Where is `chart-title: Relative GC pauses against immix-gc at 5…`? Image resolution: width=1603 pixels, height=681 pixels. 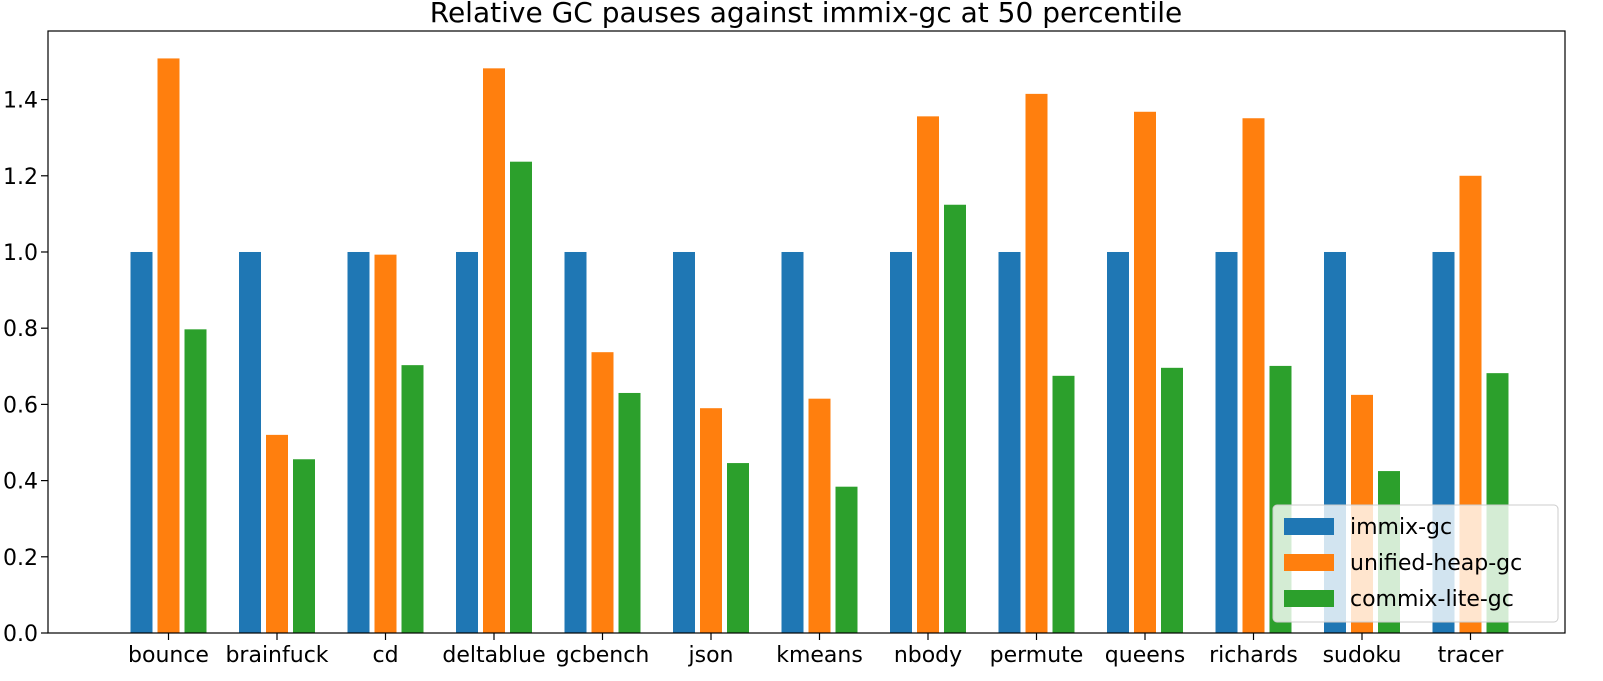 chart-title: Relative GC pauses against immix-gc at 5… is located at coordinates (806, 14).